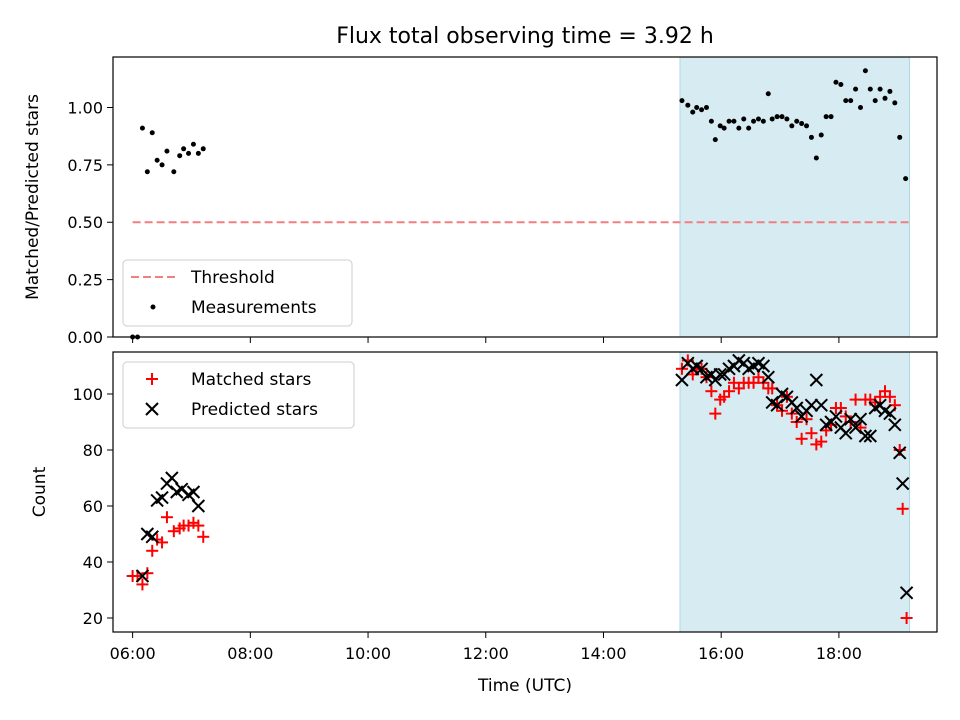 The image size is (960, 720). Describe the element at coordinates (250, 653) in the screenshot. I see `x-tick-label: 08:00` at that location.